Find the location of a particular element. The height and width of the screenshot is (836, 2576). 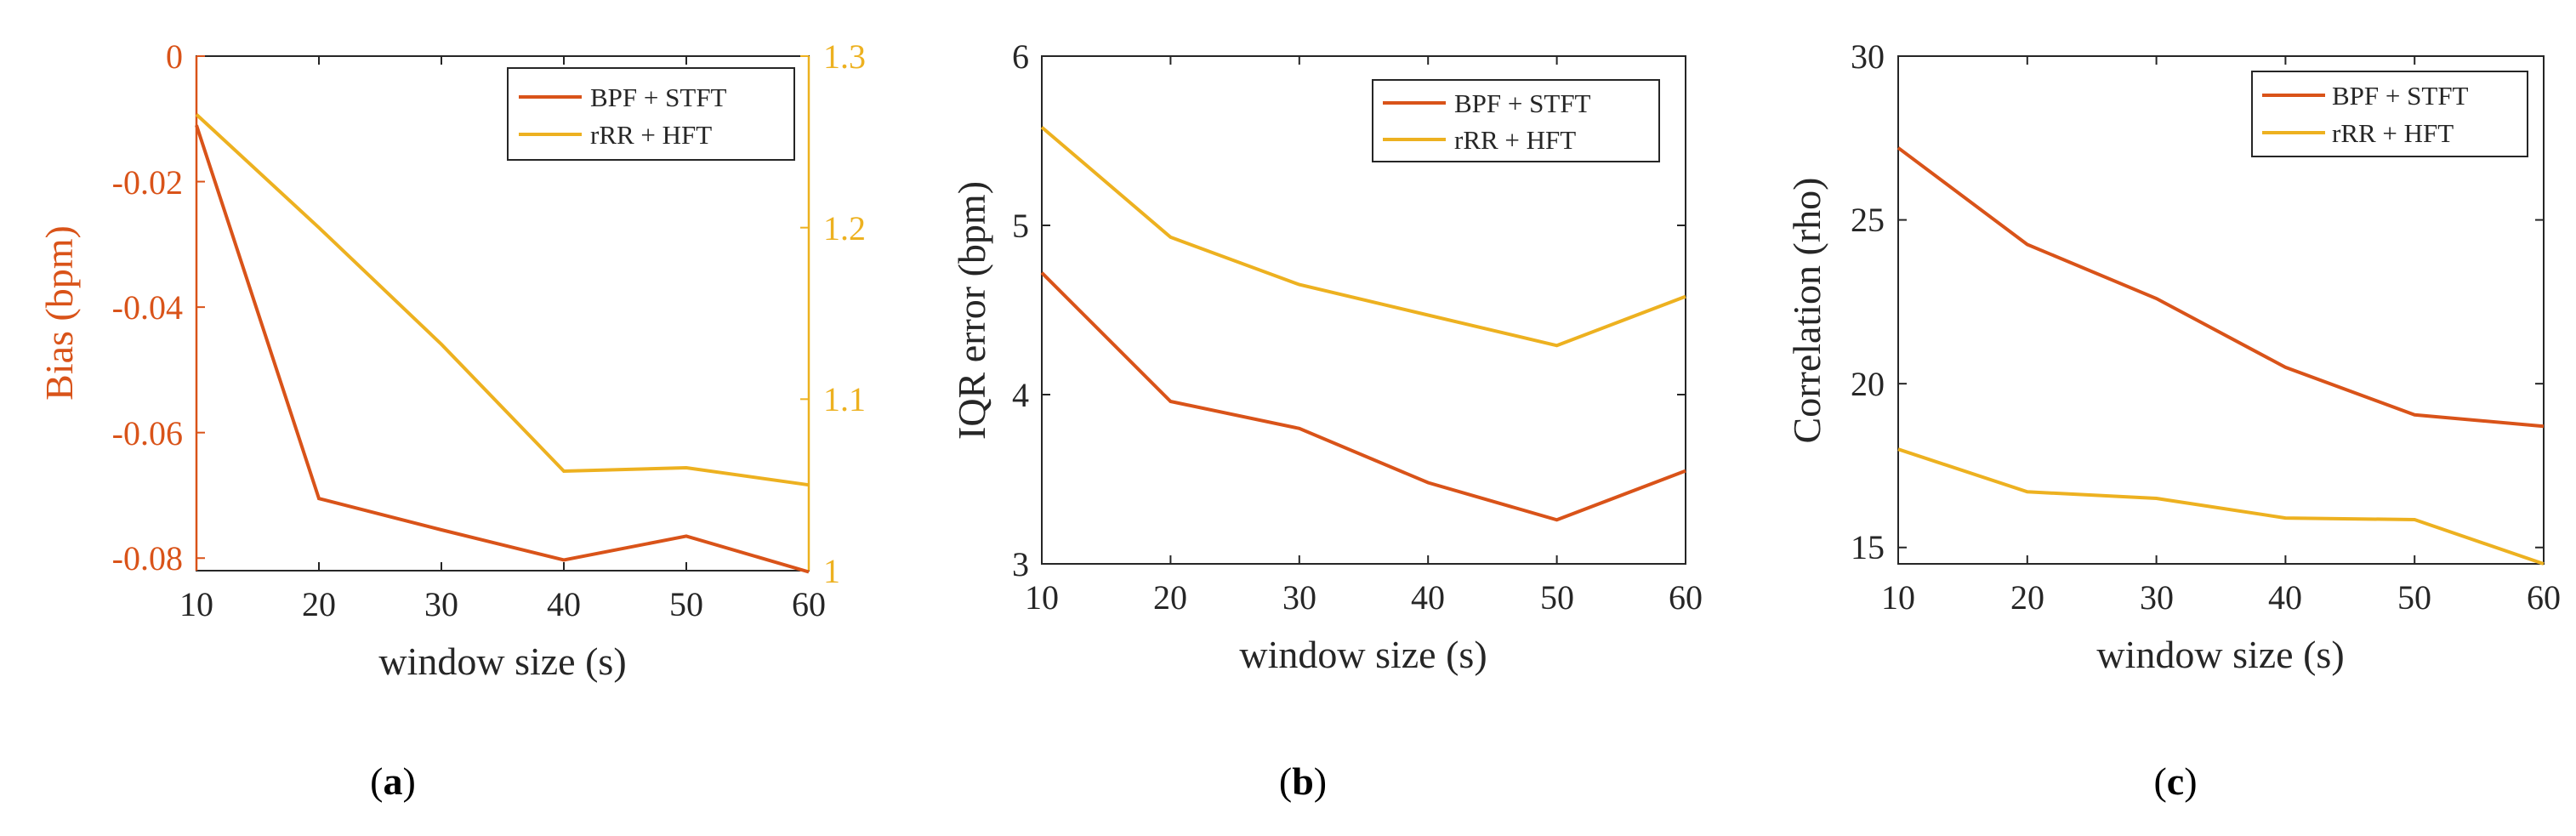

panel-a-caption: (a) is located at coordinates (393, 781).